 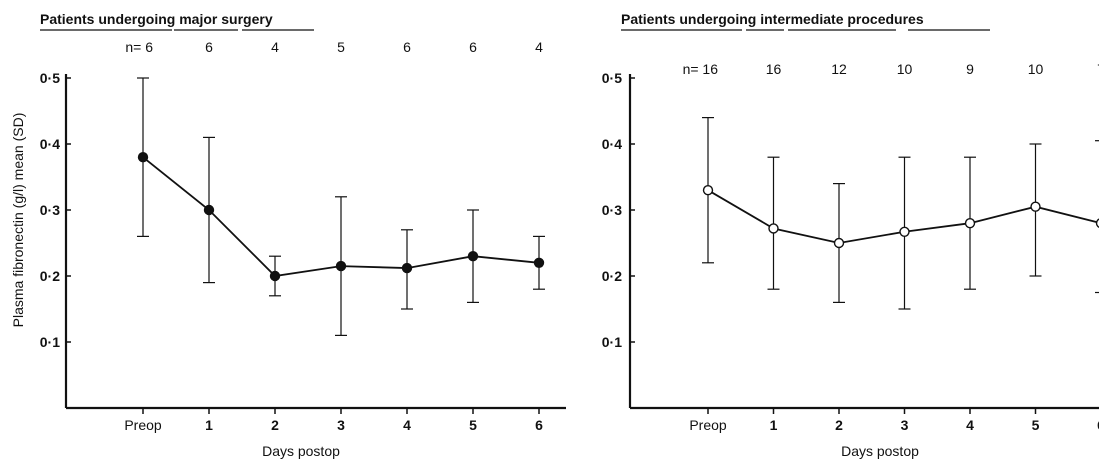 I want to click on sample-size-label: 5, so click(x=341, y=47).